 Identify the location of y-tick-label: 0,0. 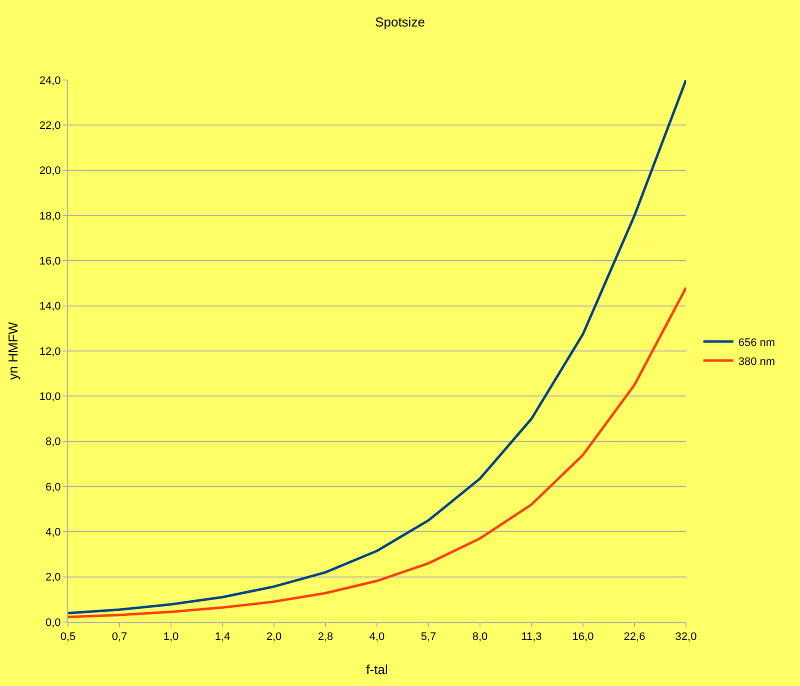
(53, 622).